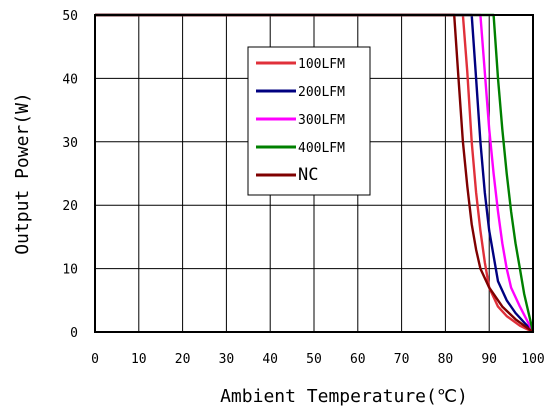 This screenshot has width=549, height=413. I want to click on y-axis-label: Output Power(W), so click(22, 173).